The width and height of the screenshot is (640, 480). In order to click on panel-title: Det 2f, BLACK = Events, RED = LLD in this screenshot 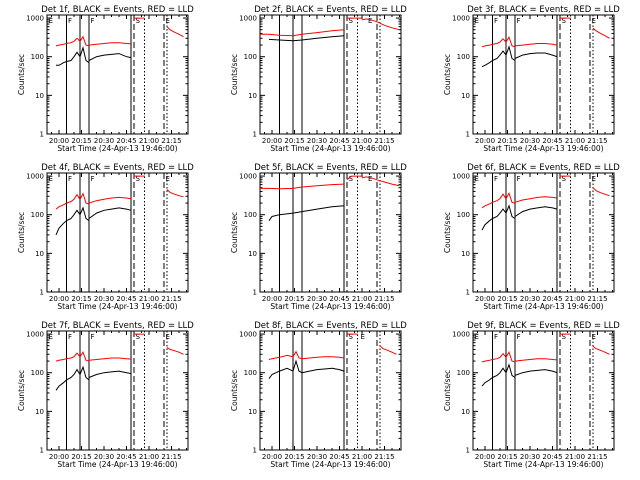, I will do `click(330, 10)`.